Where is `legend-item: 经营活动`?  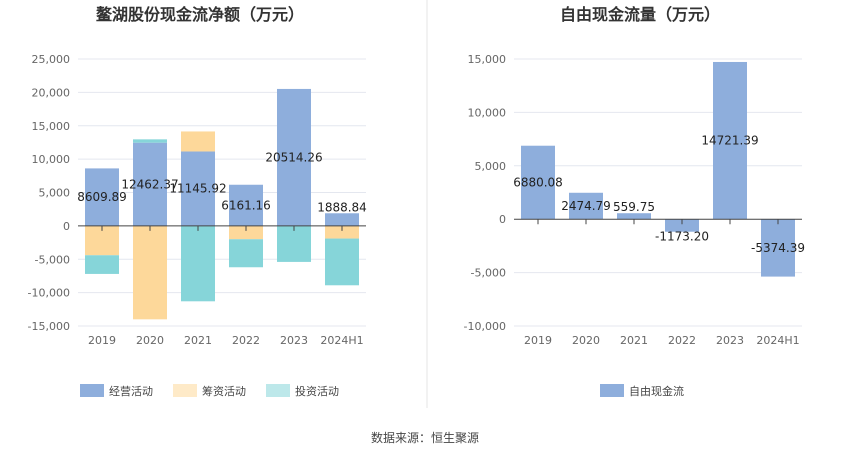 legend-item: 经营活动 is located at coordinates (116, 391).